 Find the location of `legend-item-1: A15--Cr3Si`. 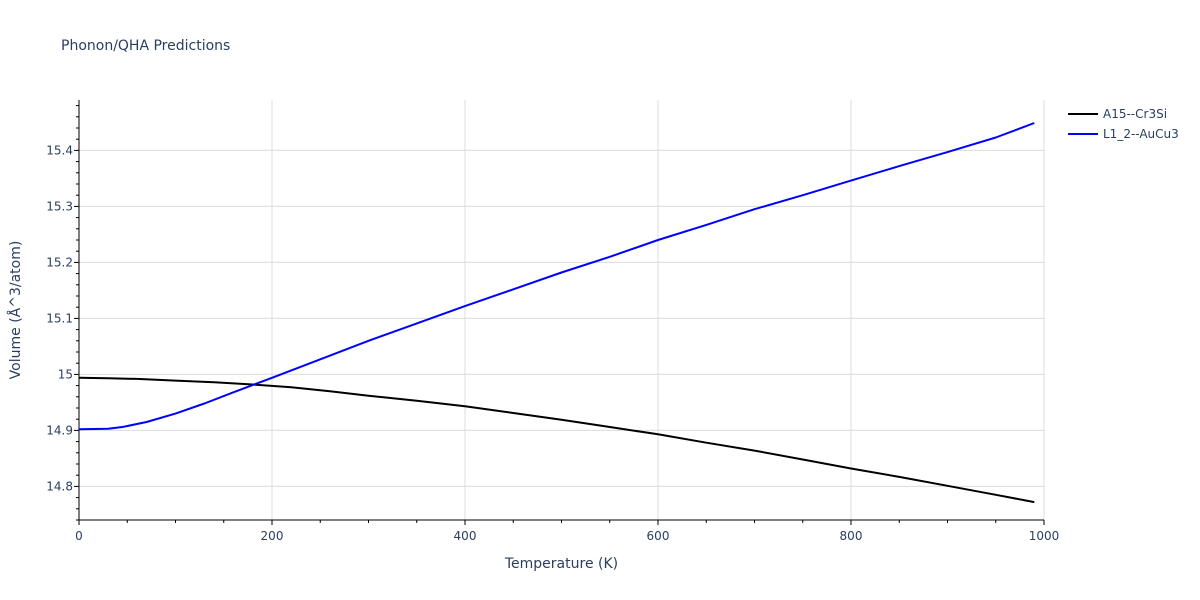

legend-item-1: A15--Cr3Si is located at coordinates (1117, 114).